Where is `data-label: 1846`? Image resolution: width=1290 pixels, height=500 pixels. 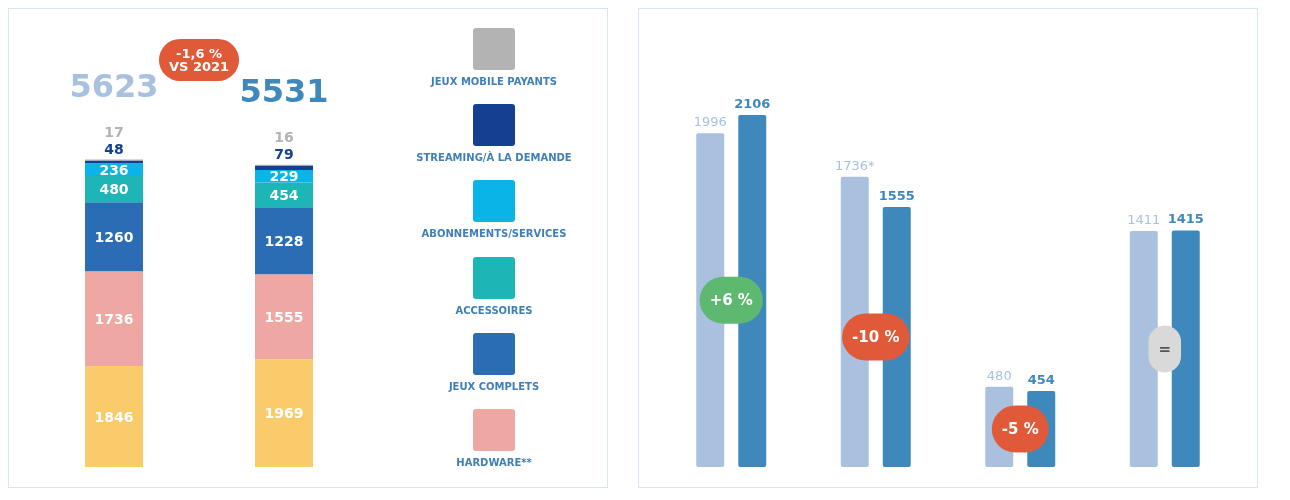
data-label: 1846 is located at coordinates (114, 416).